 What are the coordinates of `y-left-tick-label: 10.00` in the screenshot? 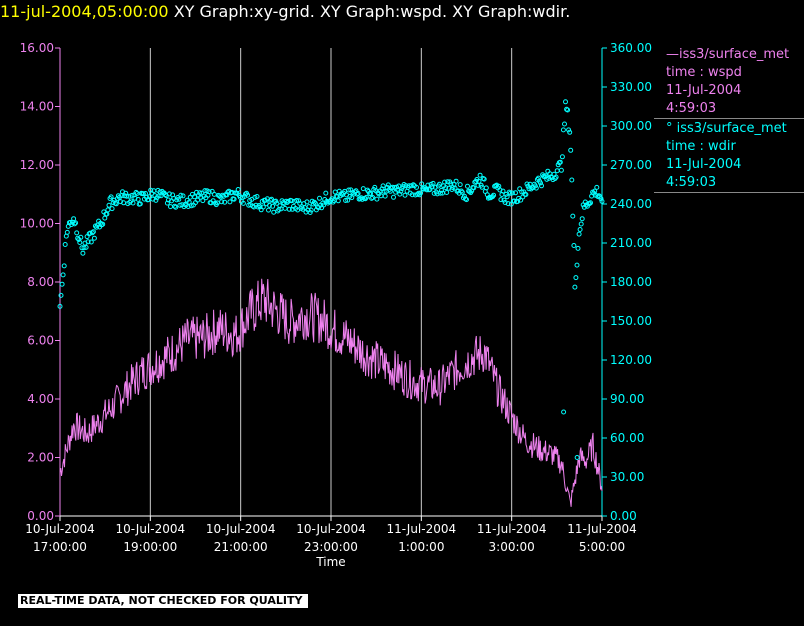 It's located at (37, 224).